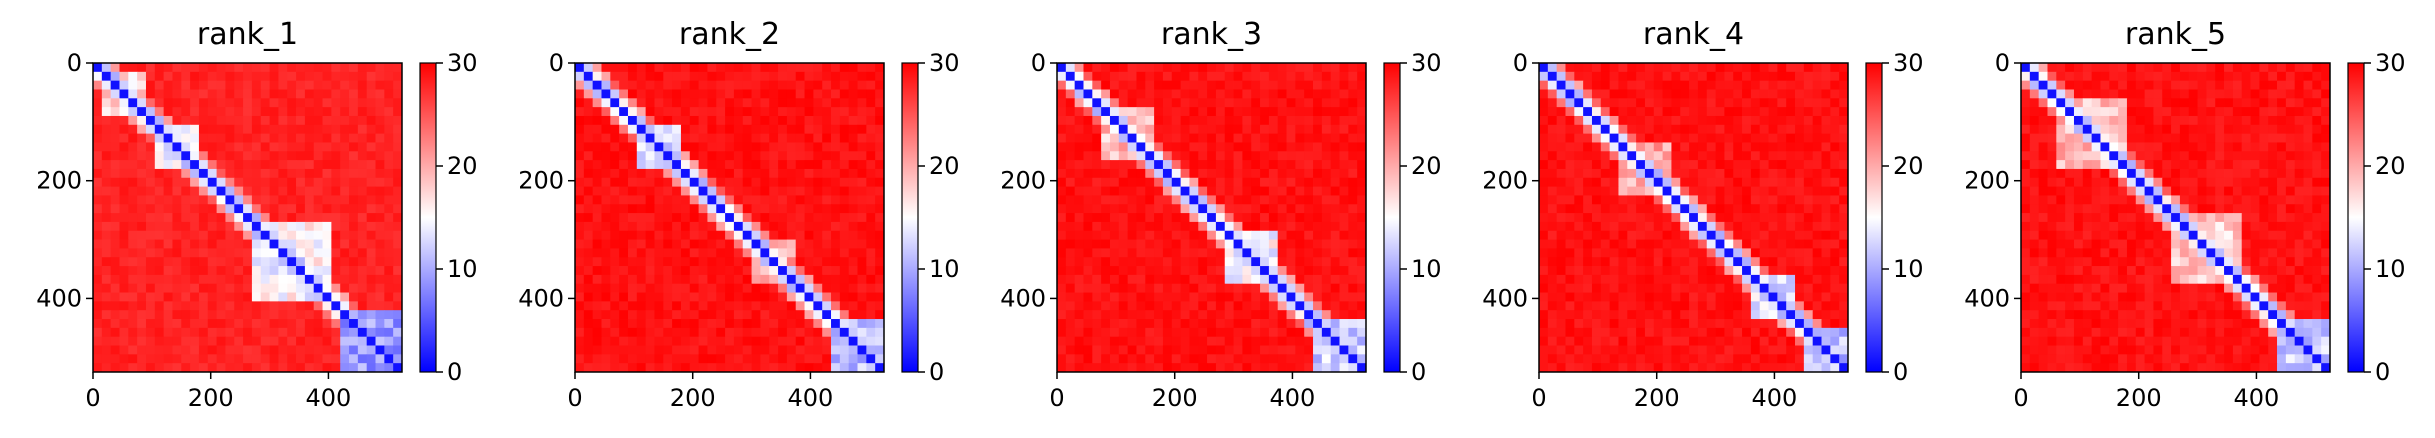  Describe the element at coordinates (541, 298) in the screenshot. I see `y-tick-label: 400` at that location.